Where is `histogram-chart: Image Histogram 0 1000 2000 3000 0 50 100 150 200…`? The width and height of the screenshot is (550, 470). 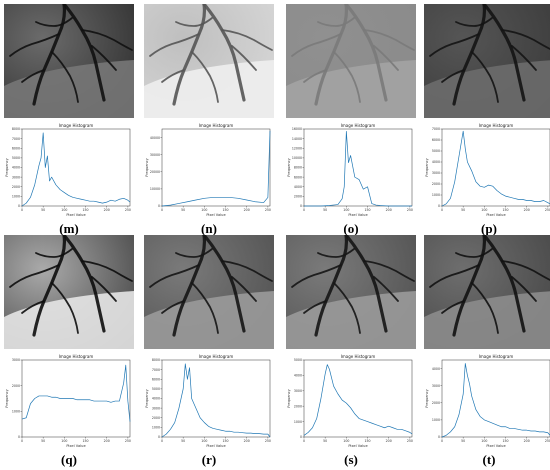
histogram-chart: Image Histogram 0 1000 2000 3000 0 50 100 150 200… is located at coordinates (68, 401).